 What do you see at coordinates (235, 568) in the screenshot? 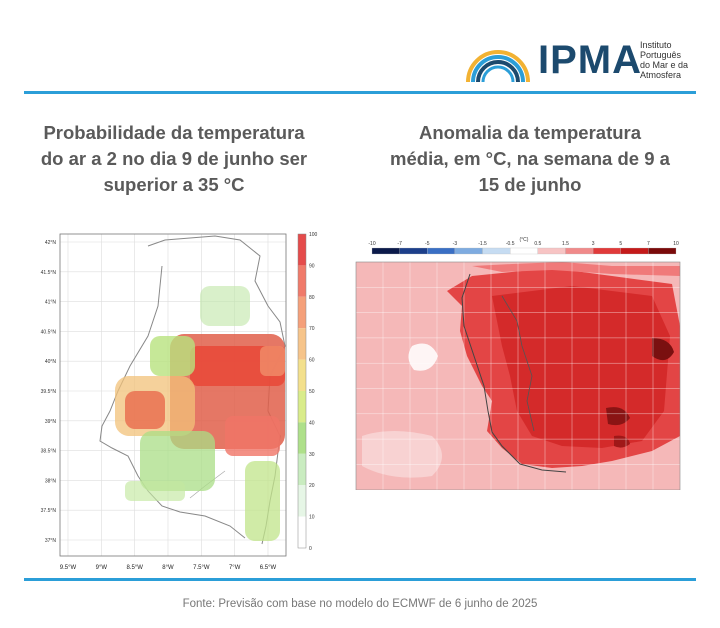
I see `longitude-label: 7°W` at bounding box center [235, 568].